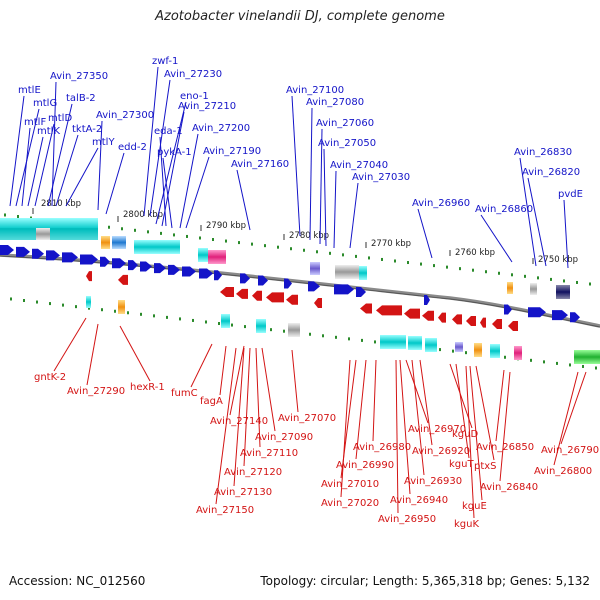  What do you see at coordinates (302, 301) in the screenshot?
I see `reverse-genes` at bounding box center [302, 301].